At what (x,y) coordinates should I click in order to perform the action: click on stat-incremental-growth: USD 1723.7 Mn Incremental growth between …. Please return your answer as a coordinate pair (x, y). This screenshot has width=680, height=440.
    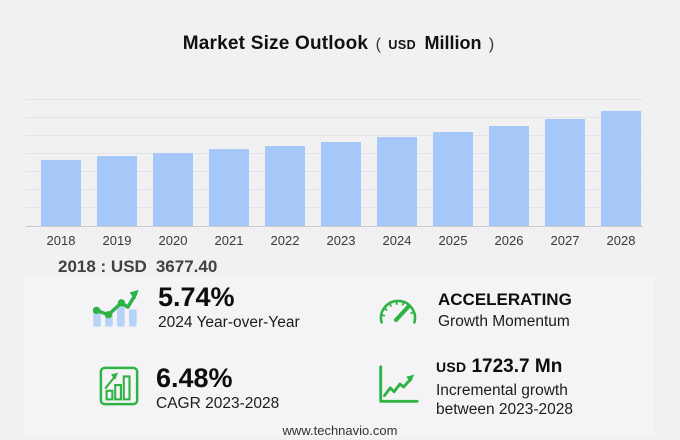
    Looking at the image, I should click on (487, 388).